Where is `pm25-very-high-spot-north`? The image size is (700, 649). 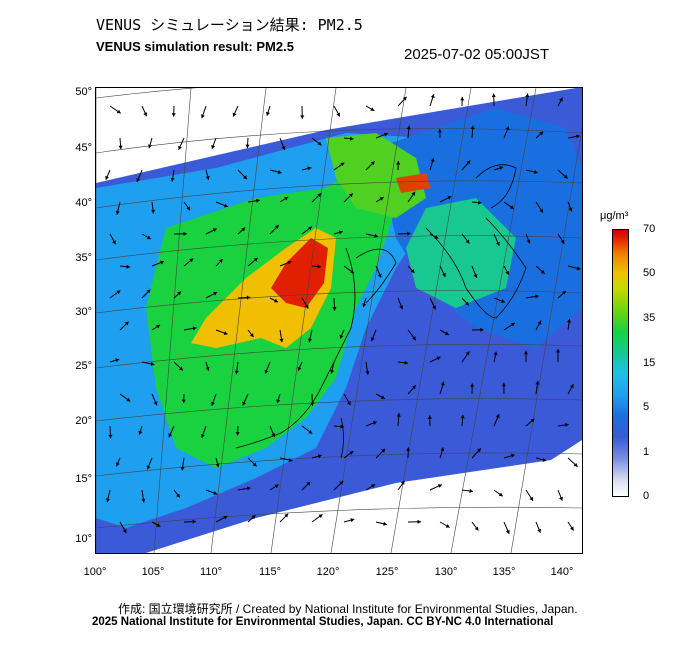
pm25-very-high-spot-north is located at coordinates (413, 183).